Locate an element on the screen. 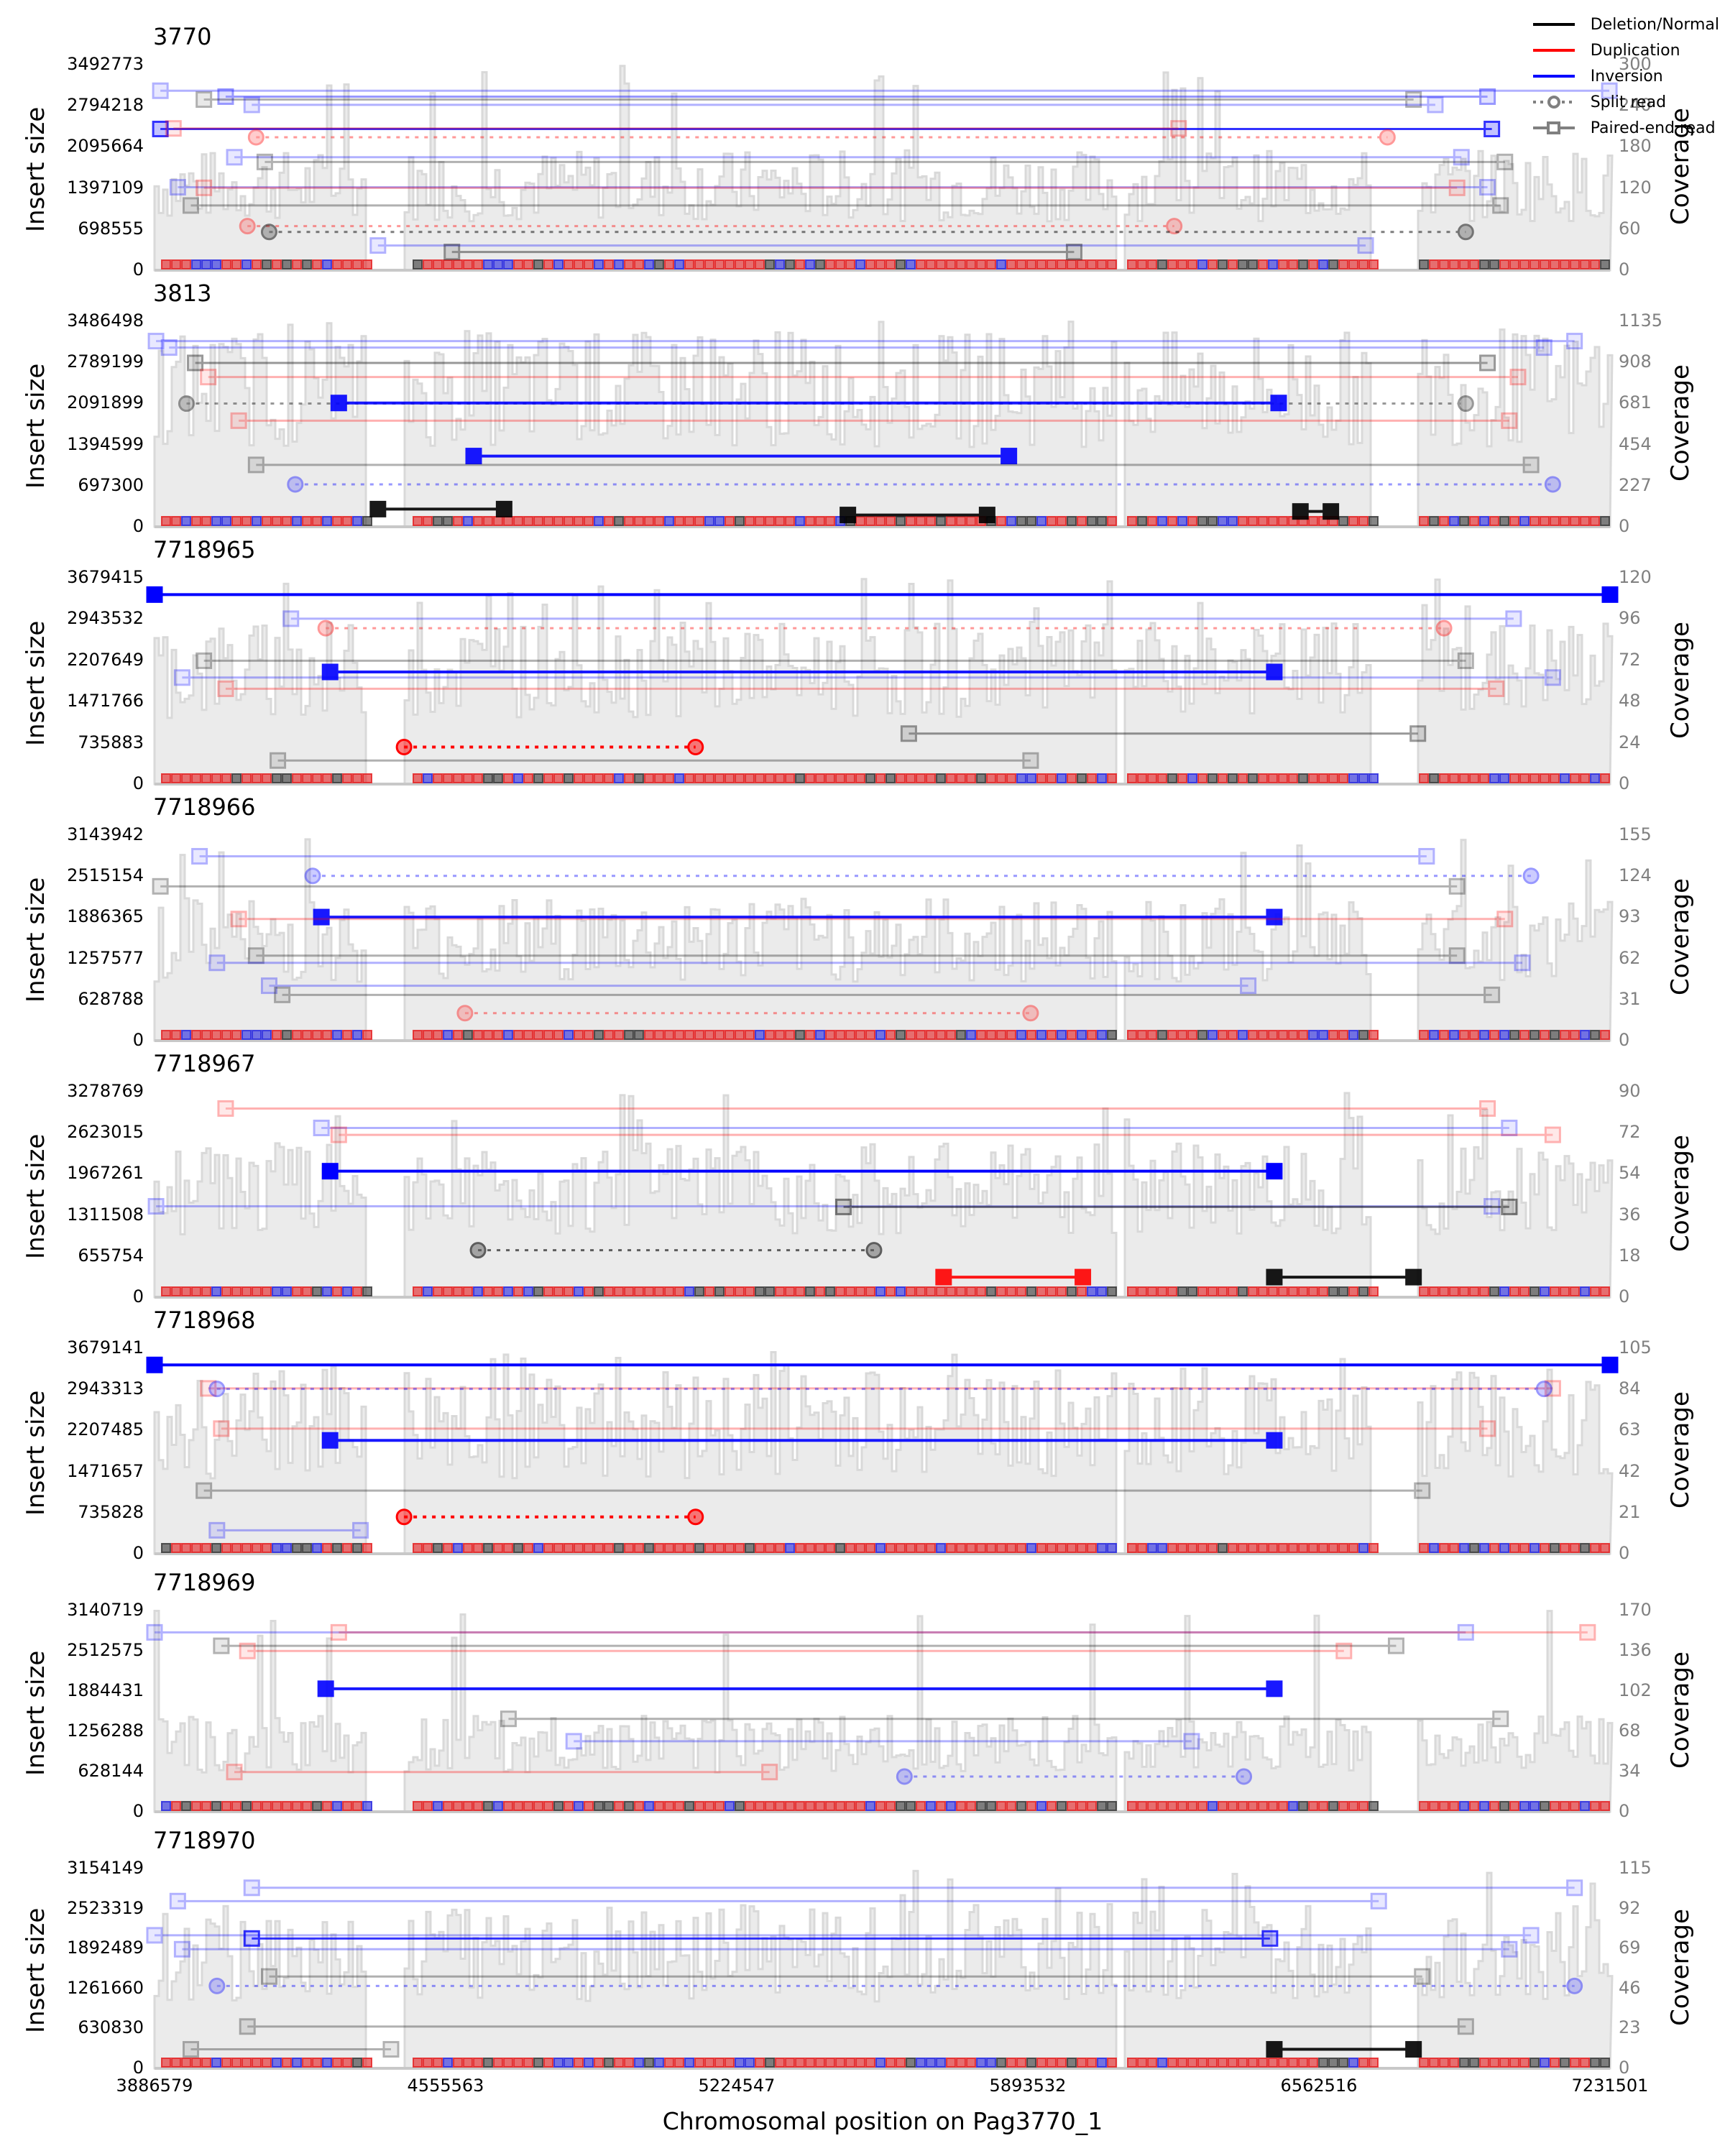  y-tick-label: 2794218 is located at coordinates (105, 106).